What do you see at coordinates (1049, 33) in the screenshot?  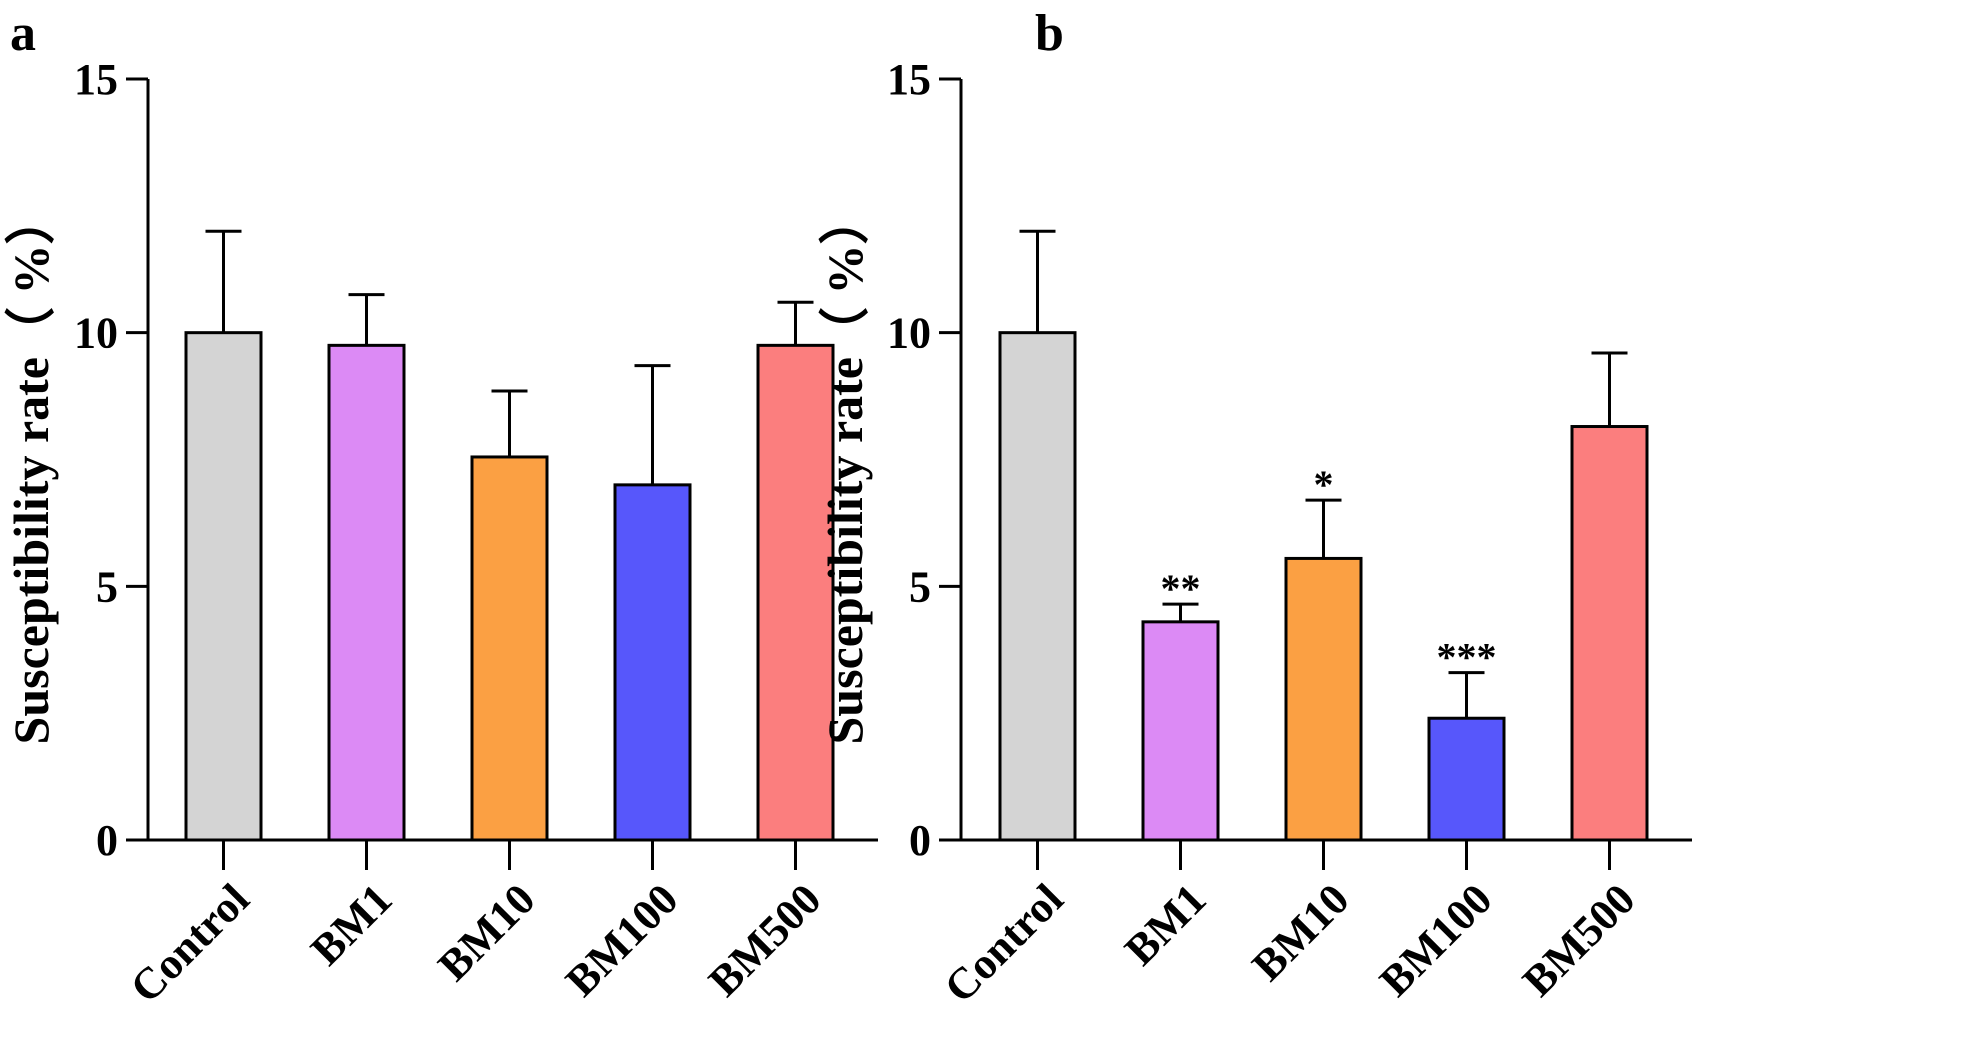 I see `panel-letter: b` at bounding box center [1049, 33].